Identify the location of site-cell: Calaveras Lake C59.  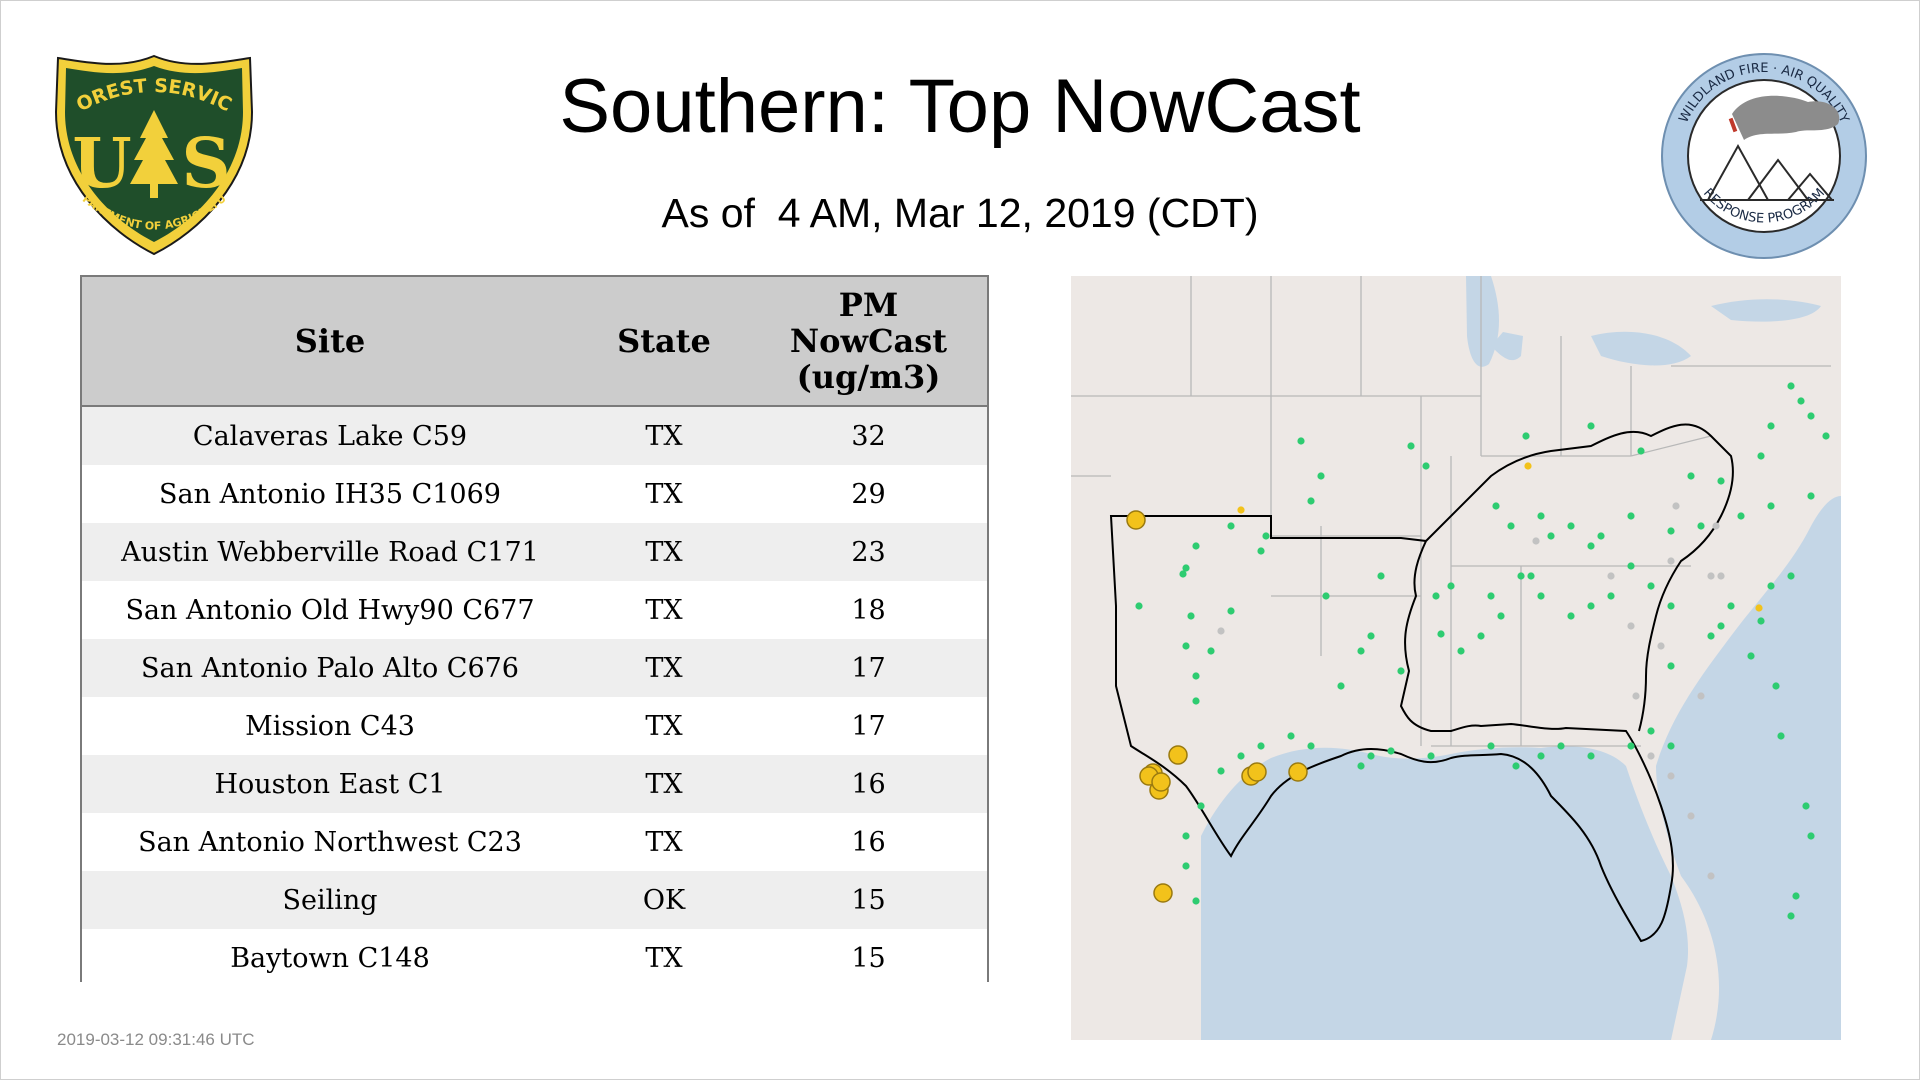
(330, 435).